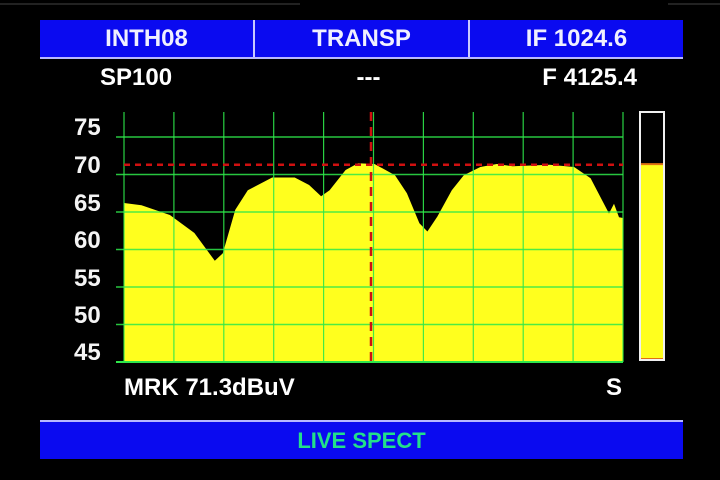 Image resolution: width=720 pixels, height=480 pixels. I want to click on header-if-frequency: IF 1024.6, so click(575, 38).